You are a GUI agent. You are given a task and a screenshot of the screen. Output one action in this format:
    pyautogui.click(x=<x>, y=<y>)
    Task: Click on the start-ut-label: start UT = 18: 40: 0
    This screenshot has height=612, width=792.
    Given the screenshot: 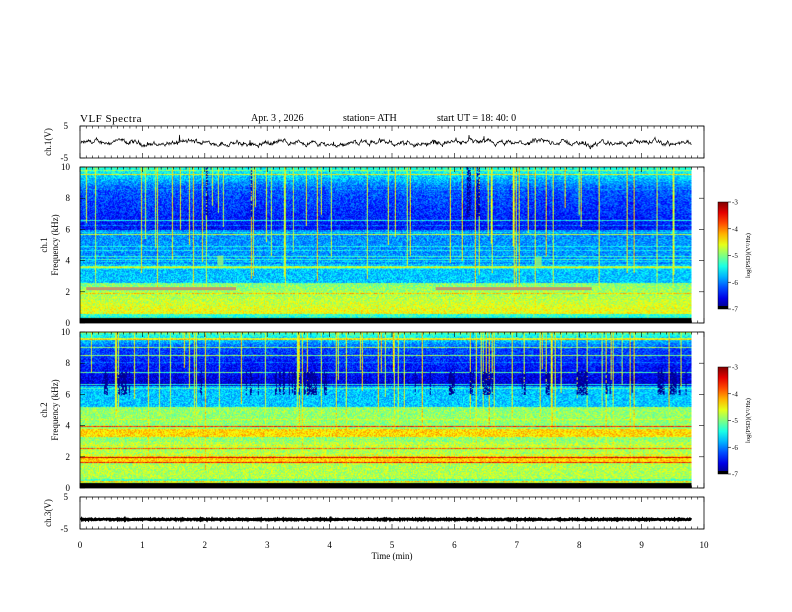 What is the action you would take?
    pyautogui.click(x=477, y=118)
    